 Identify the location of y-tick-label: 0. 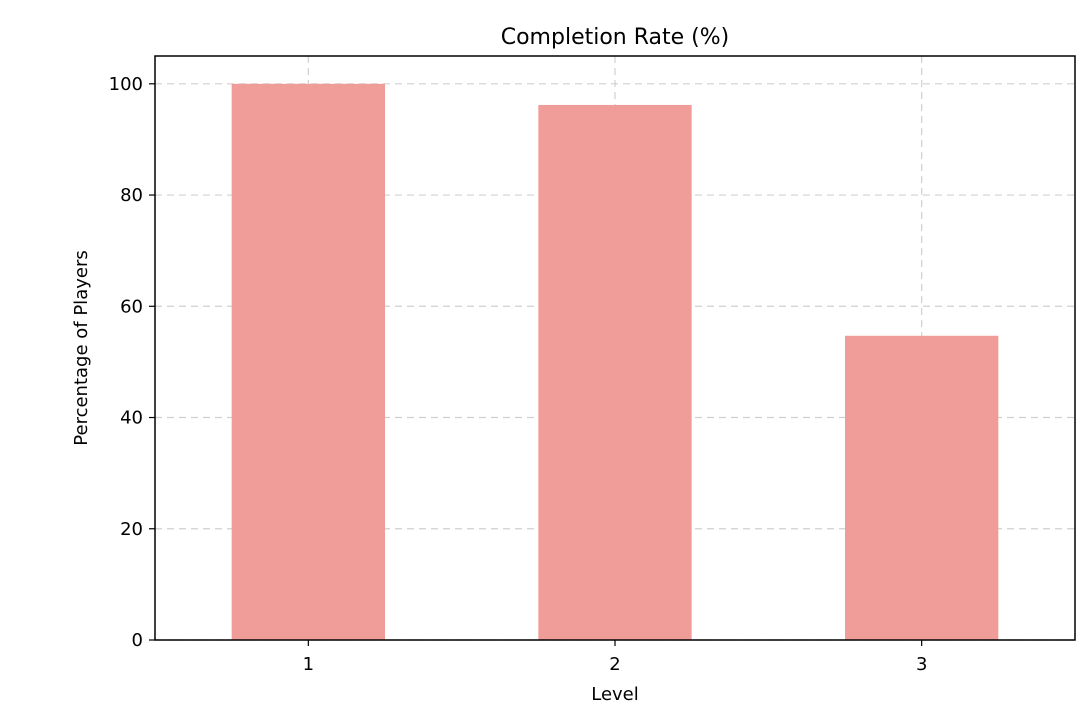
(137, 640).